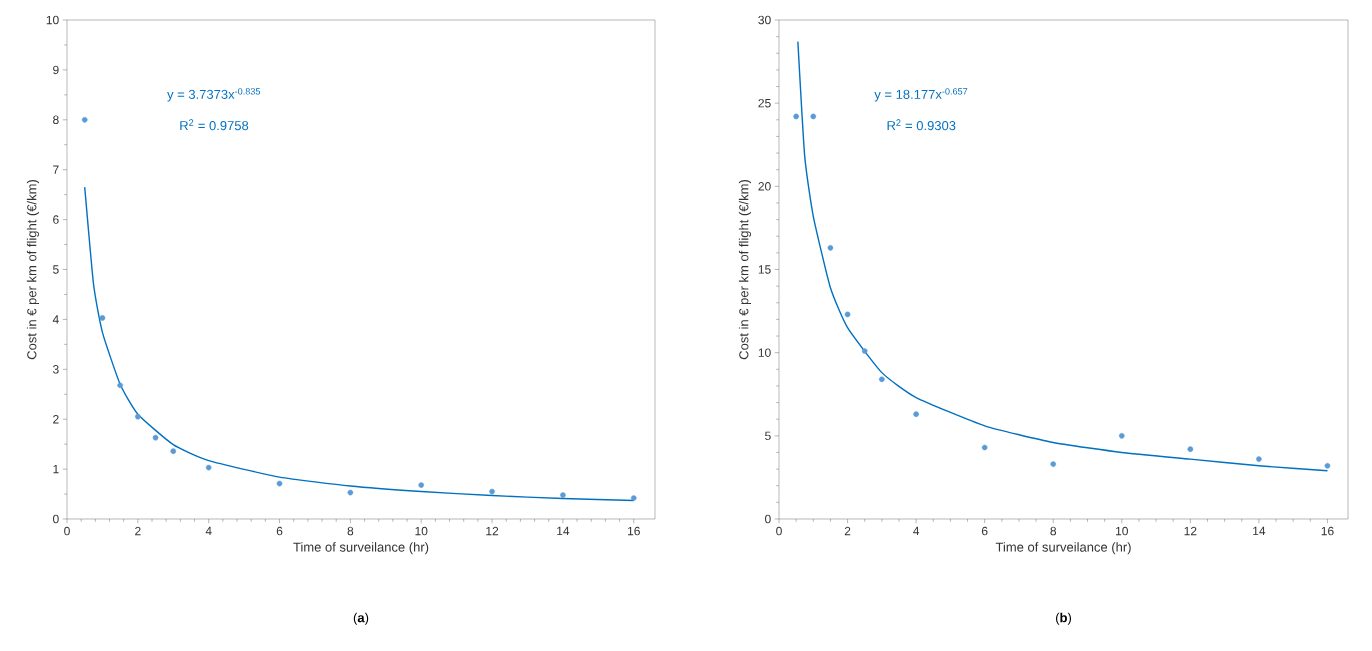 This screenshot has width=1372, height=651. Describe the element at coordinates (214, 95) in the screenshot. I see `annotation: y = 3.7373x$^{-0.835}$` at that location.